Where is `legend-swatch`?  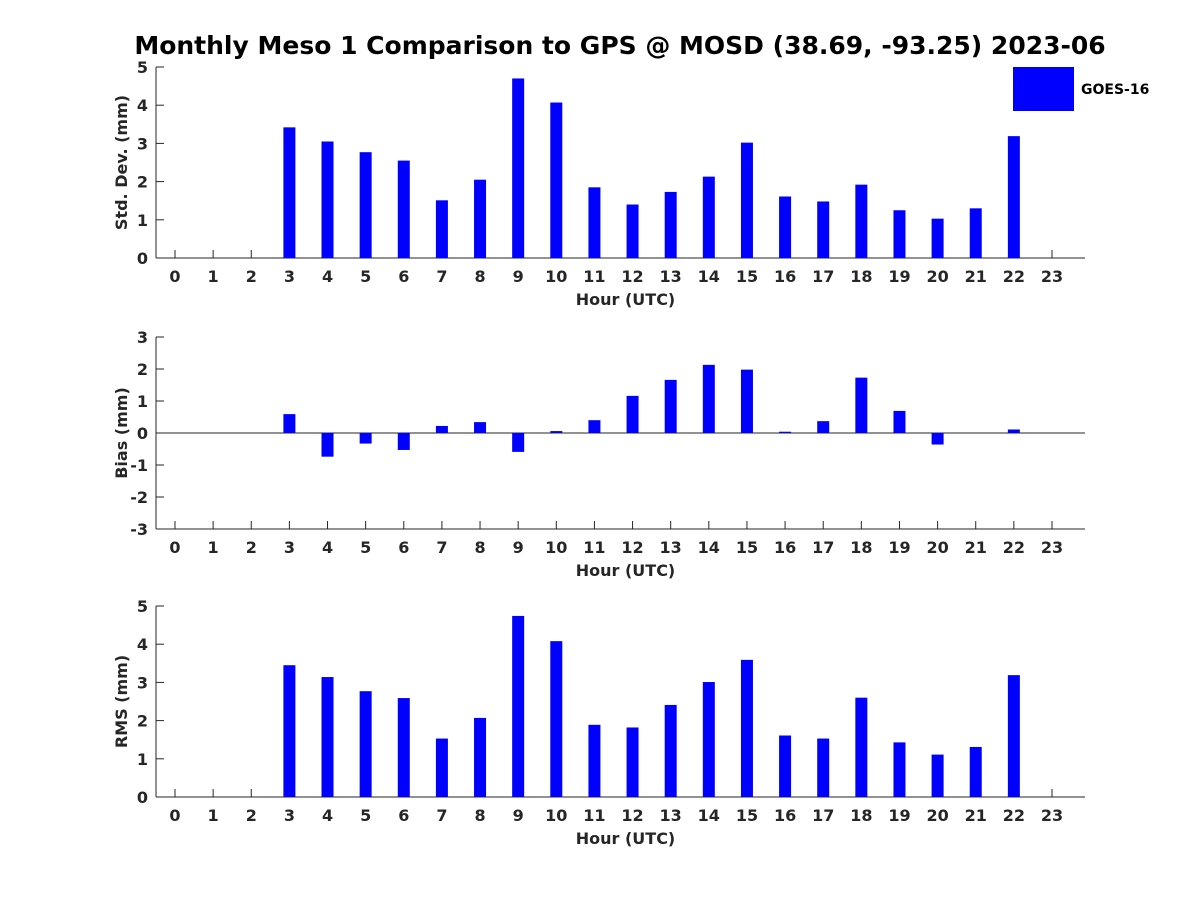 legend-swatch is located at coordinates (1043, 89).